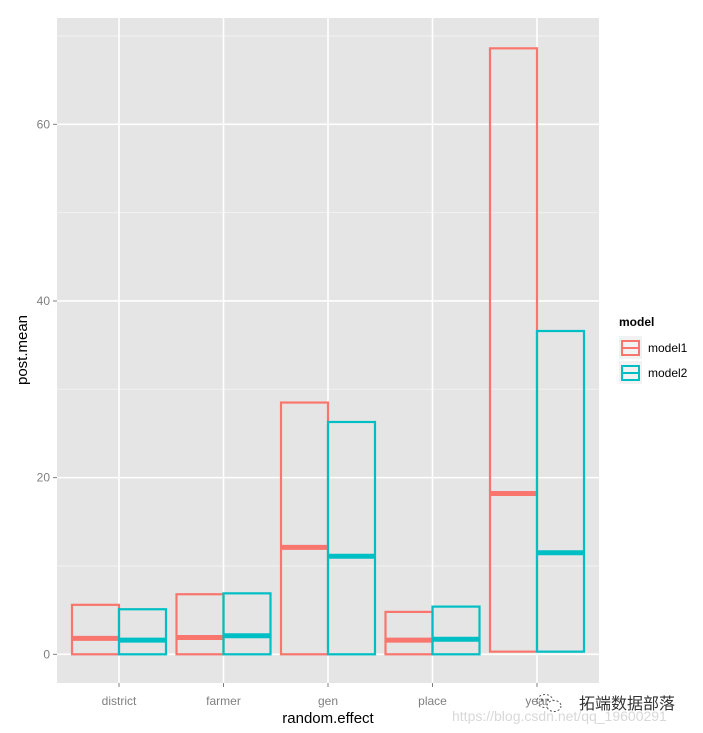 Image resolution: width=703 pixels, height=733 pixels. Describe the element at coordinates (328, 718) in the screenshot. I see `x-axis-title: random.effect` at that location.